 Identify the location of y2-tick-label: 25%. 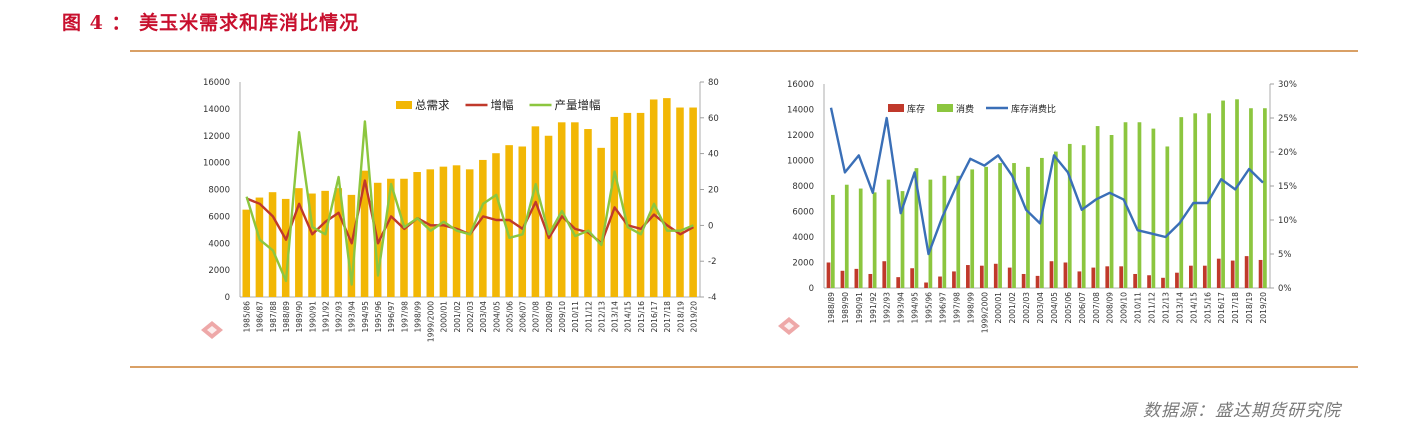
(1287, 119).